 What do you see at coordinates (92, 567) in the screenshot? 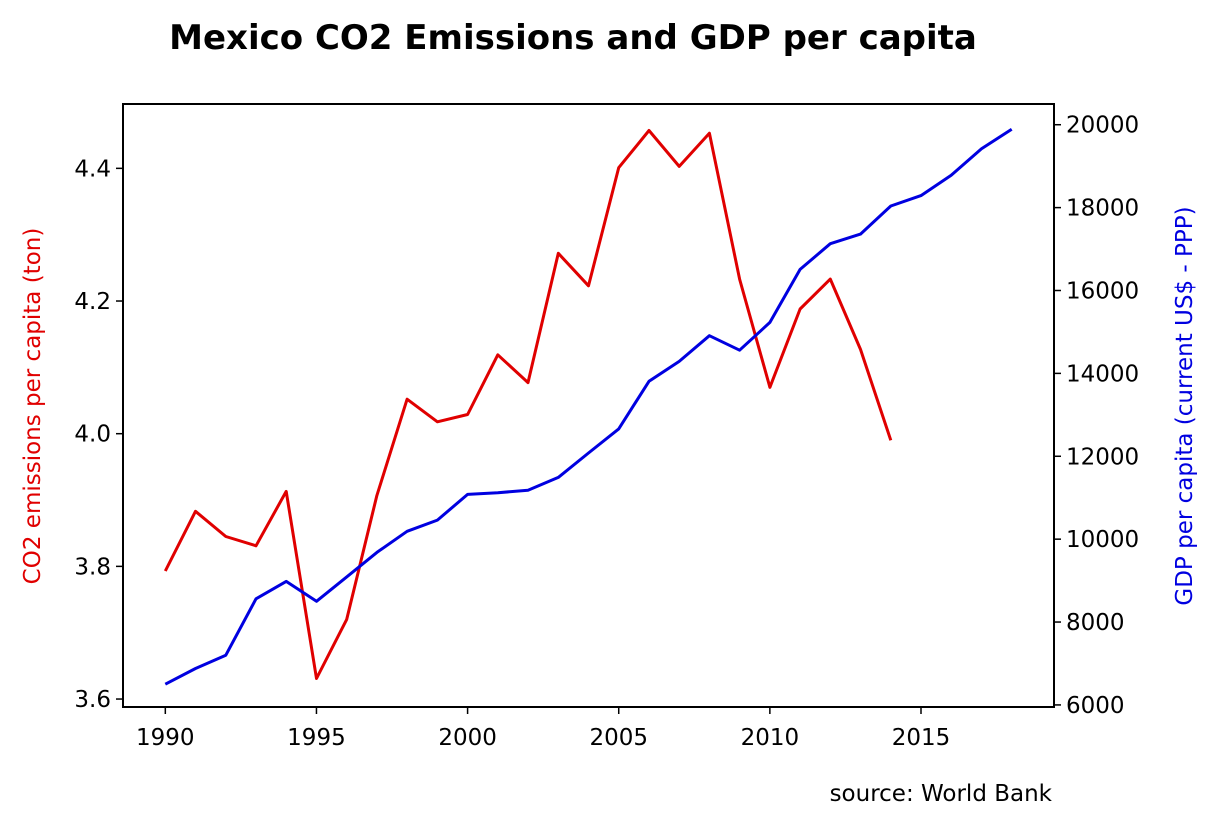
I see `left-tick-label: 3.8` at bounding box center [92, 567].